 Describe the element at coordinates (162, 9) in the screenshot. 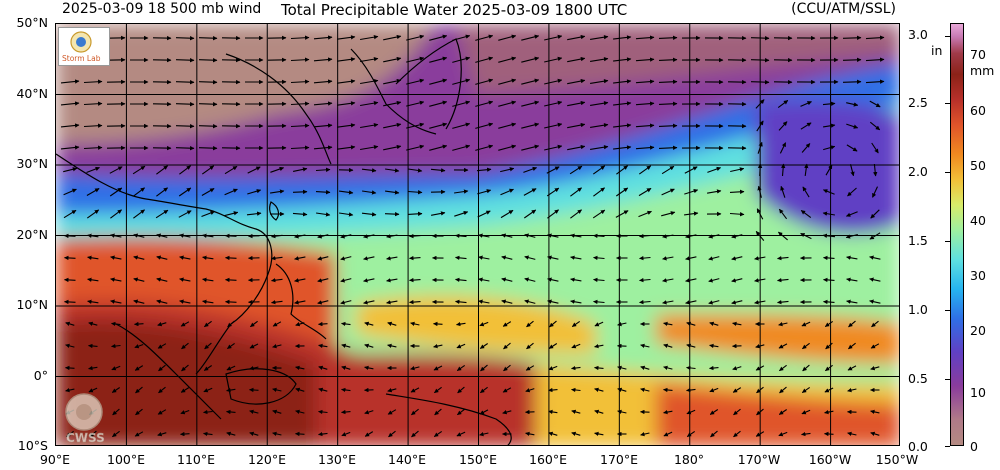

I see `wind-level-label: 2025-03-09 18 500 mb wind` at that location.